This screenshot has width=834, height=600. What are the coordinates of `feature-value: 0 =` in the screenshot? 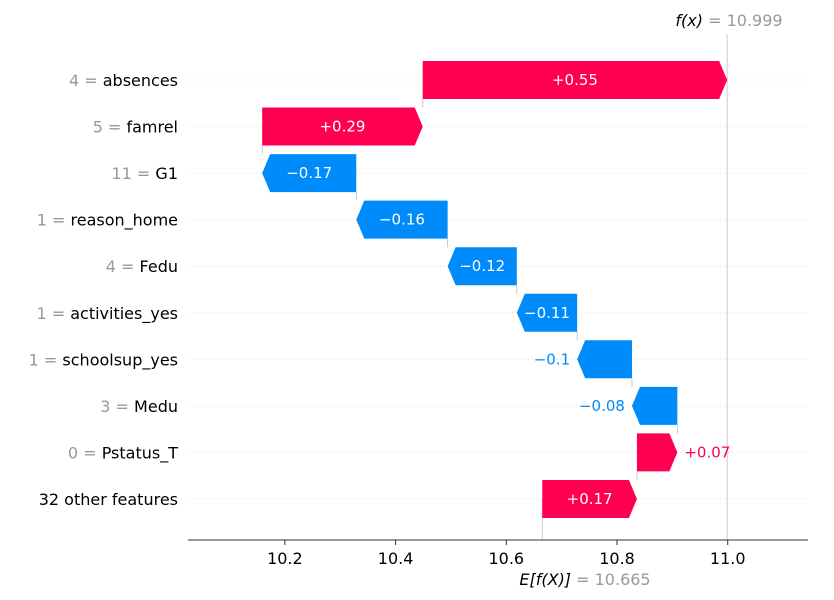 It's located at (85, 452).